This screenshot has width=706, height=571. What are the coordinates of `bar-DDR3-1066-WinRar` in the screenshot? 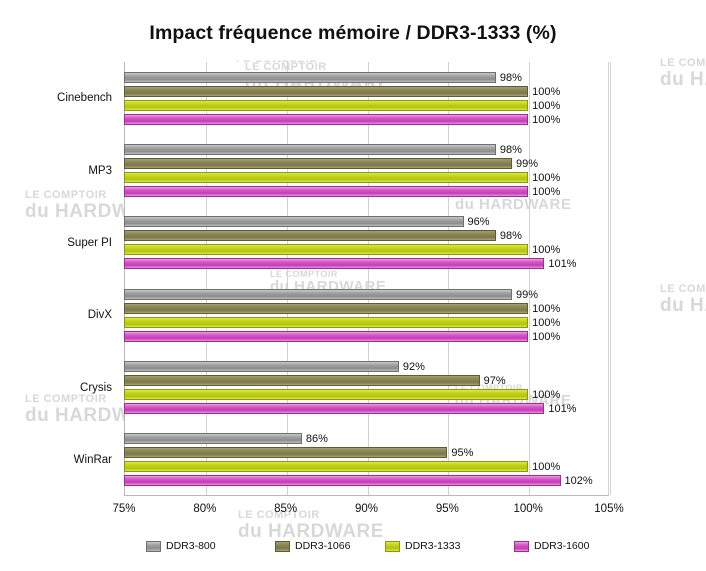 It's located at (286, 453).